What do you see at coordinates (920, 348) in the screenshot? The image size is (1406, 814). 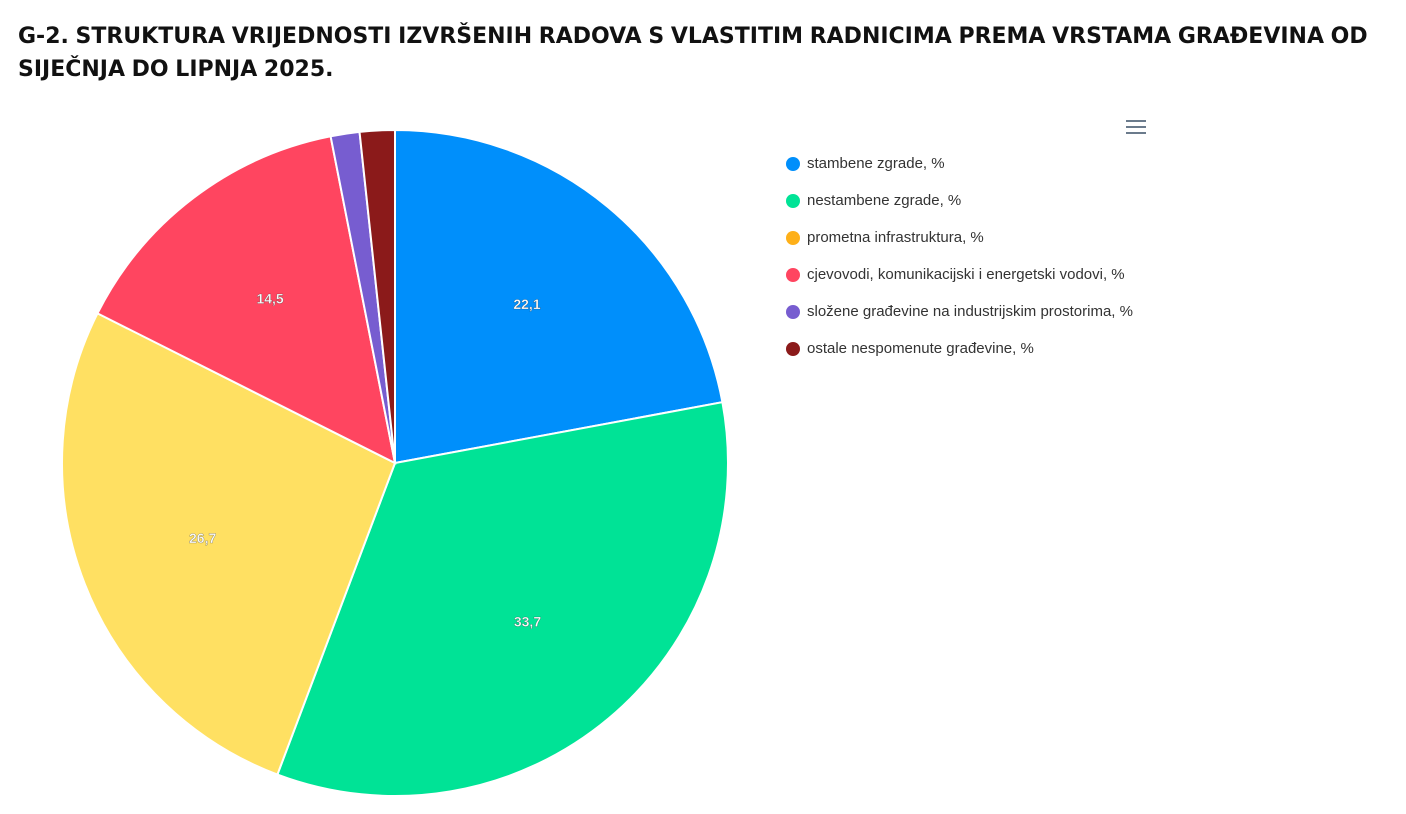 I see `legend-label-5: ostale nespomenute građevine, %` at bounding box center [920, 348].